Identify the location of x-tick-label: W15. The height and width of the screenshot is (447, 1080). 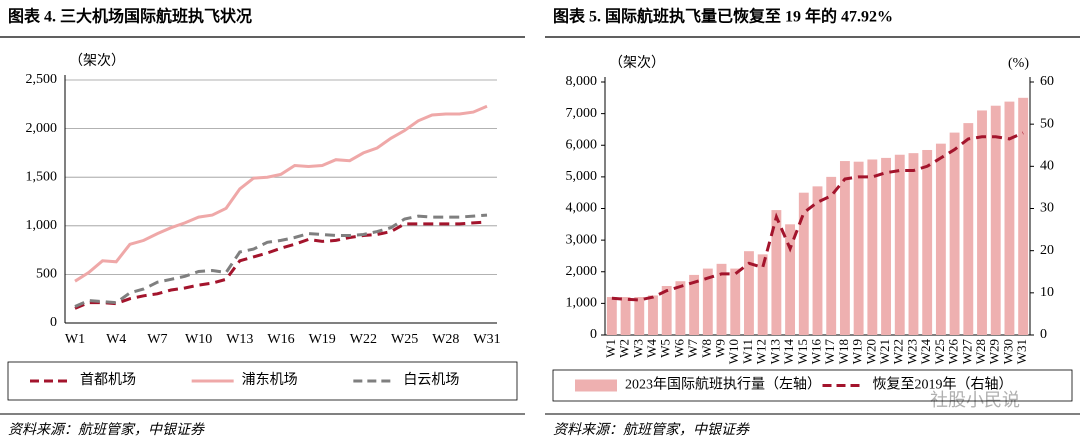
(802, 351).